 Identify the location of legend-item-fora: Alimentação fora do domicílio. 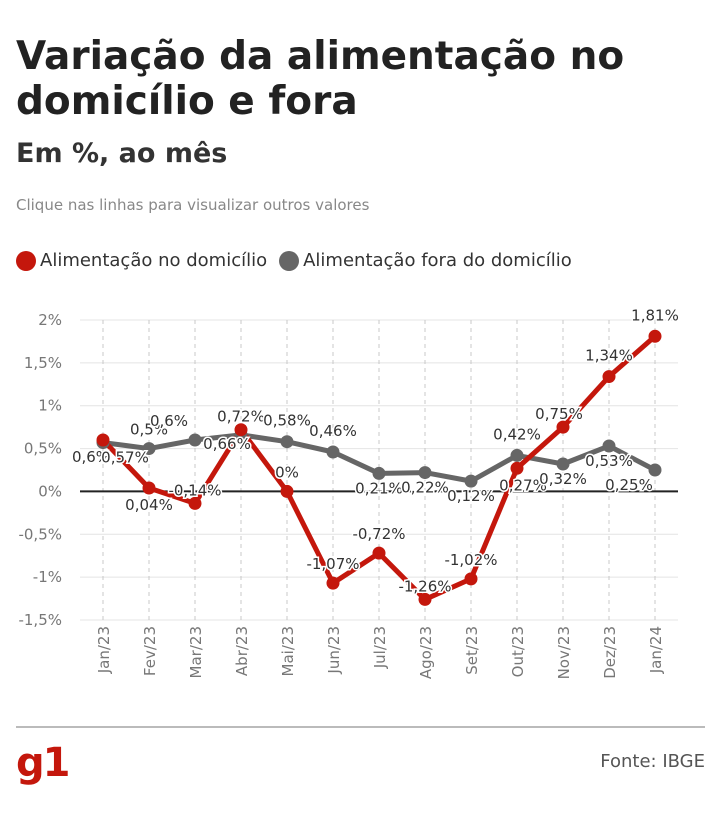
(425, 260).